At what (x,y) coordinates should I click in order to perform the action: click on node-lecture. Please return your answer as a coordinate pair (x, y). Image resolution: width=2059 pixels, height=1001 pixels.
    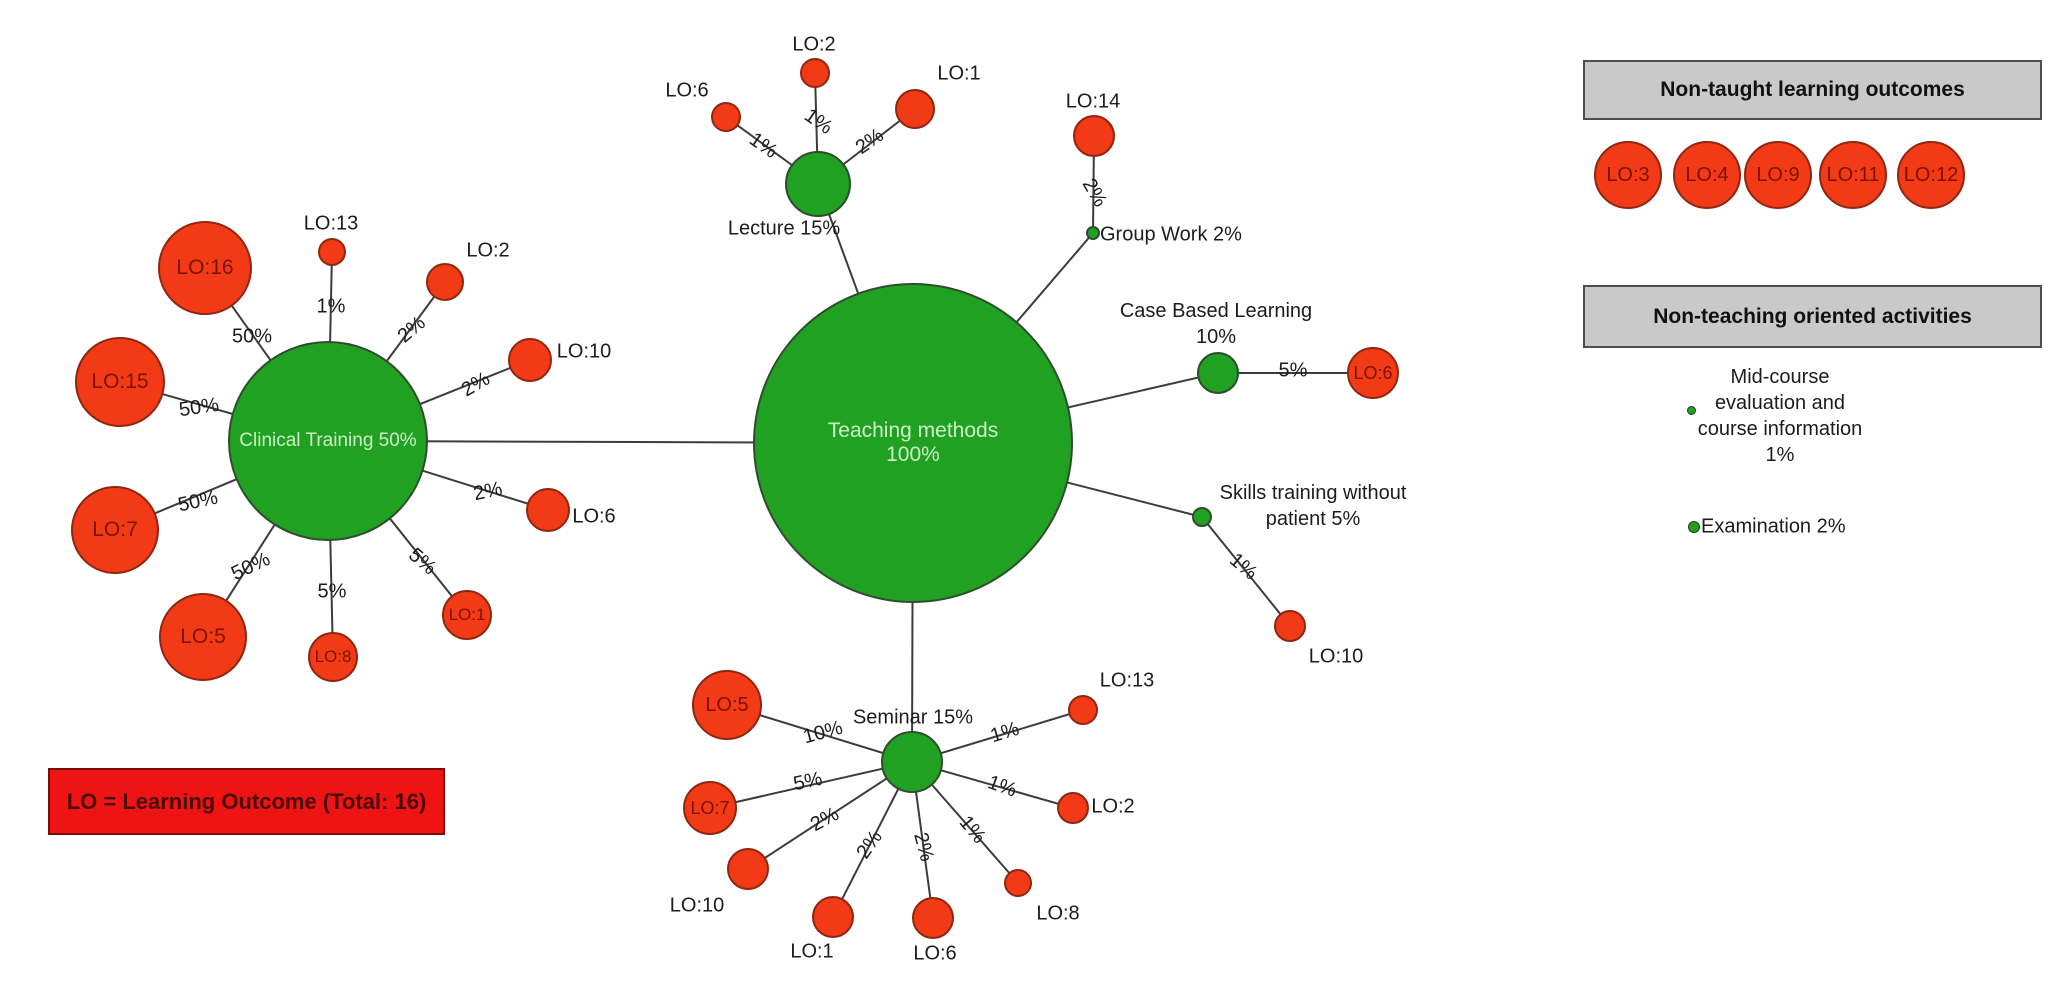
    Looking at the image, I should click on (818, 184).